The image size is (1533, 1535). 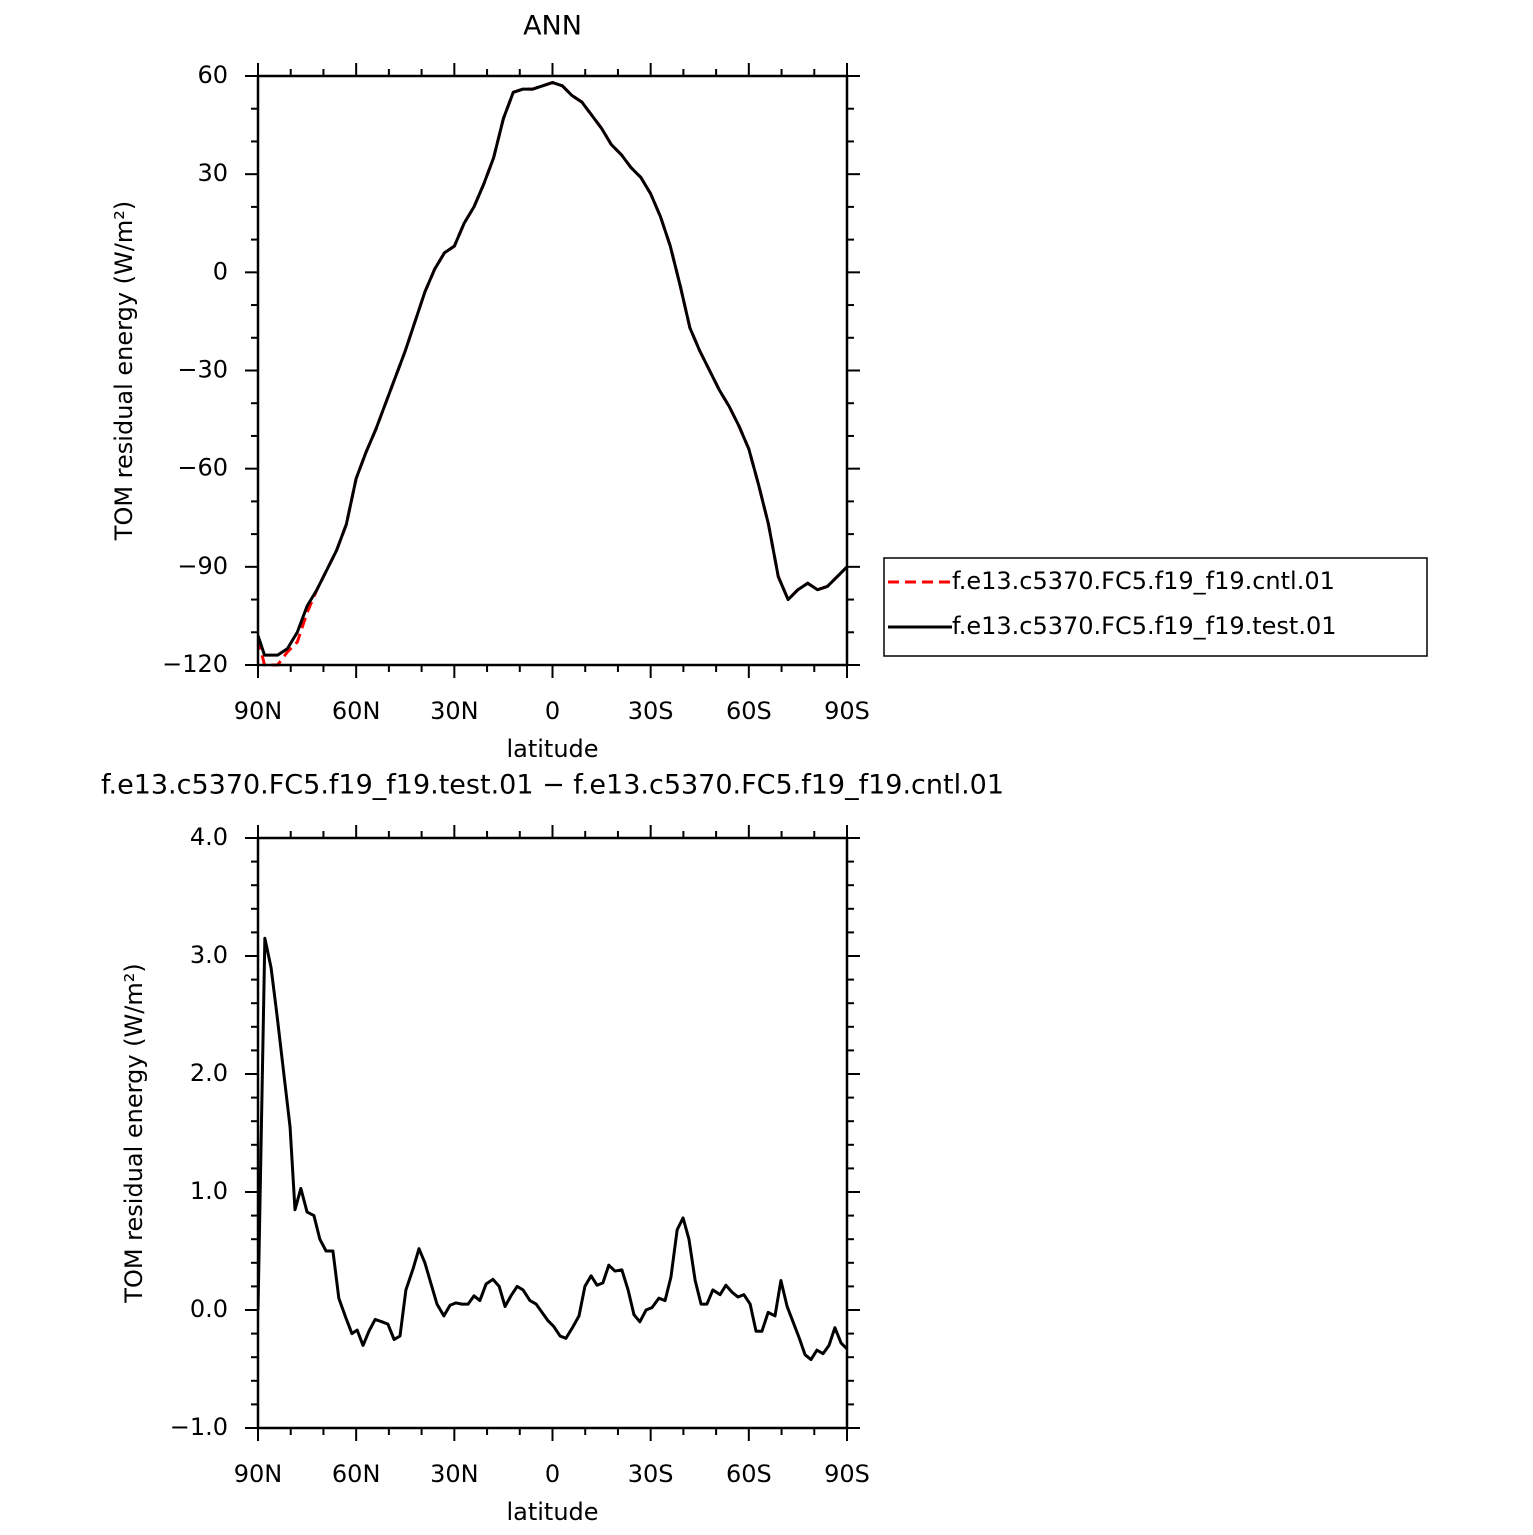 What do you see at coordinates (195, 664) in the screenshot?
I see `y-tick-label: −120` at bounding box center [195, 664].